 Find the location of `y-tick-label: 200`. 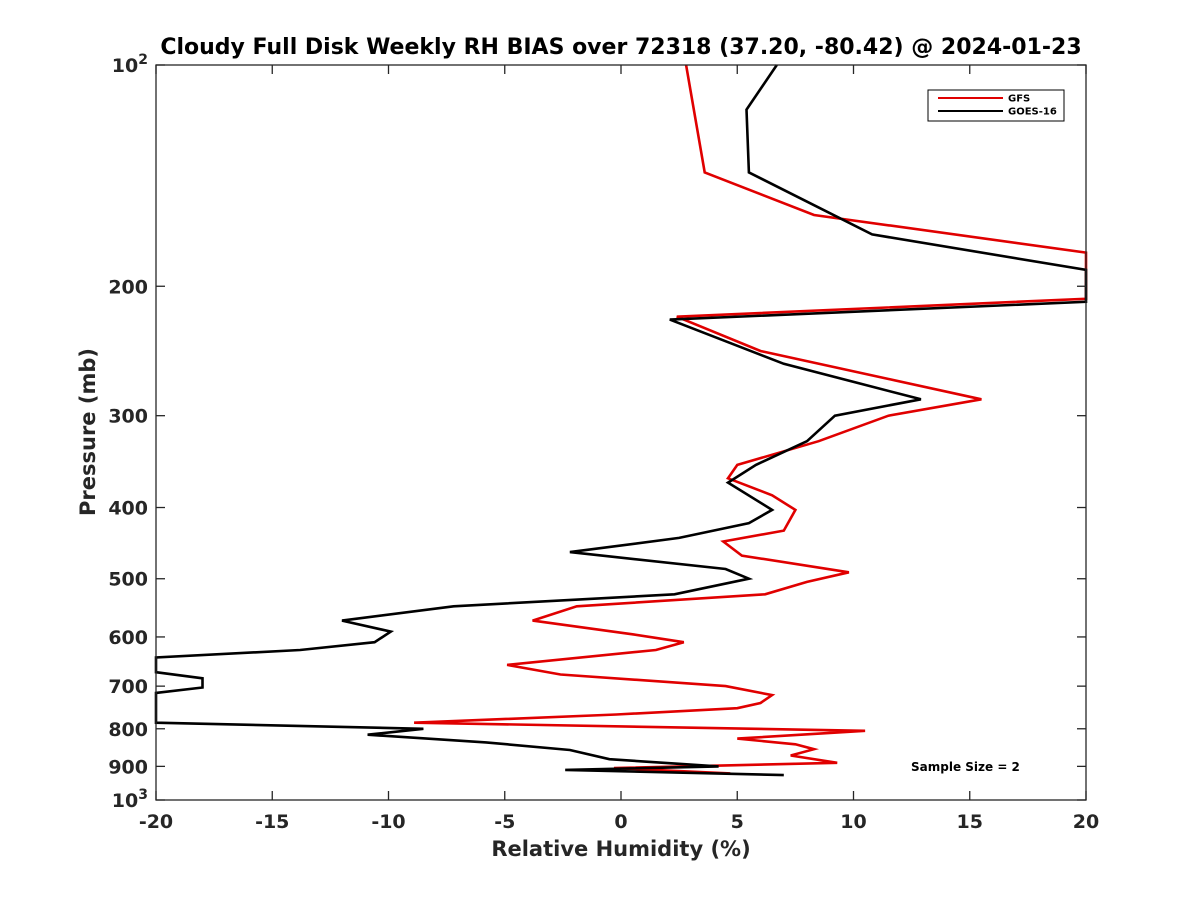

y-tick-label: 200 is located at coordinates (128, 287).